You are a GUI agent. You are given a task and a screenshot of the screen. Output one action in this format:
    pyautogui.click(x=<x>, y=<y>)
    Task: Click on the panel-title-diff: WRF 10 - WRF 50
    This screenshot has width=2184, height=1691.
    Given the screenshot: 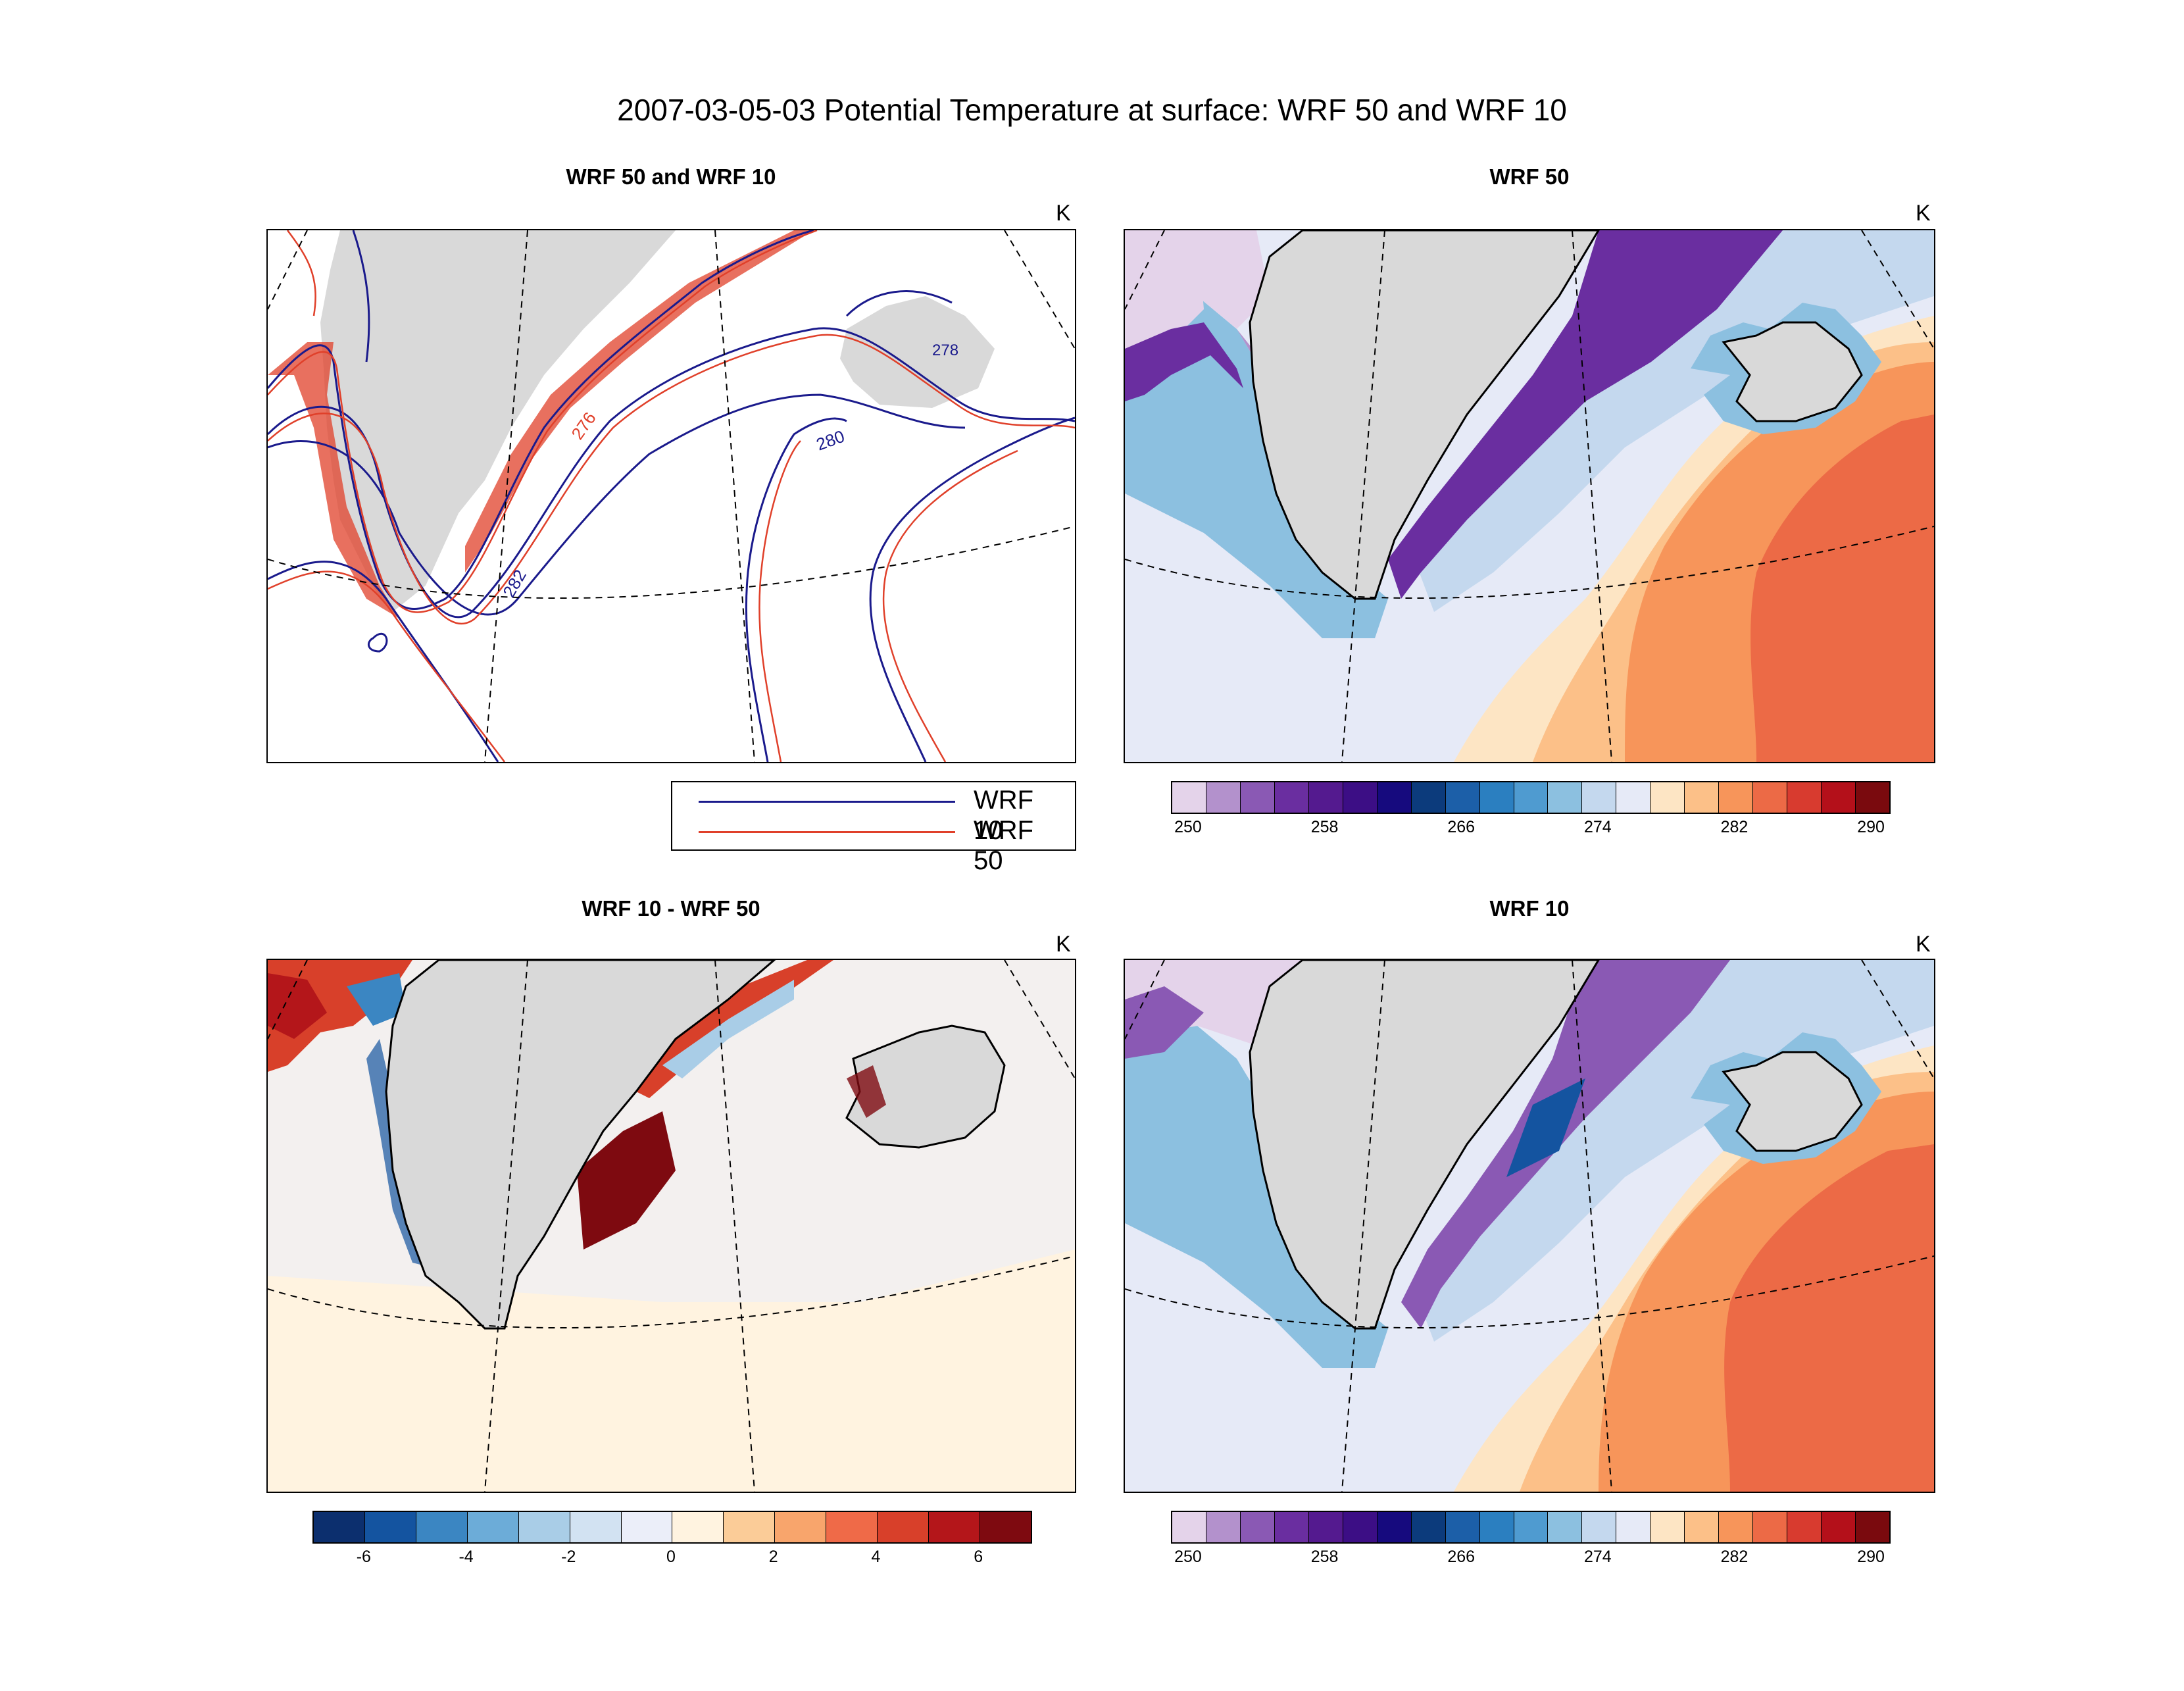 What is the action you would take?
    pyautogui.click(x=671, y=908)
    